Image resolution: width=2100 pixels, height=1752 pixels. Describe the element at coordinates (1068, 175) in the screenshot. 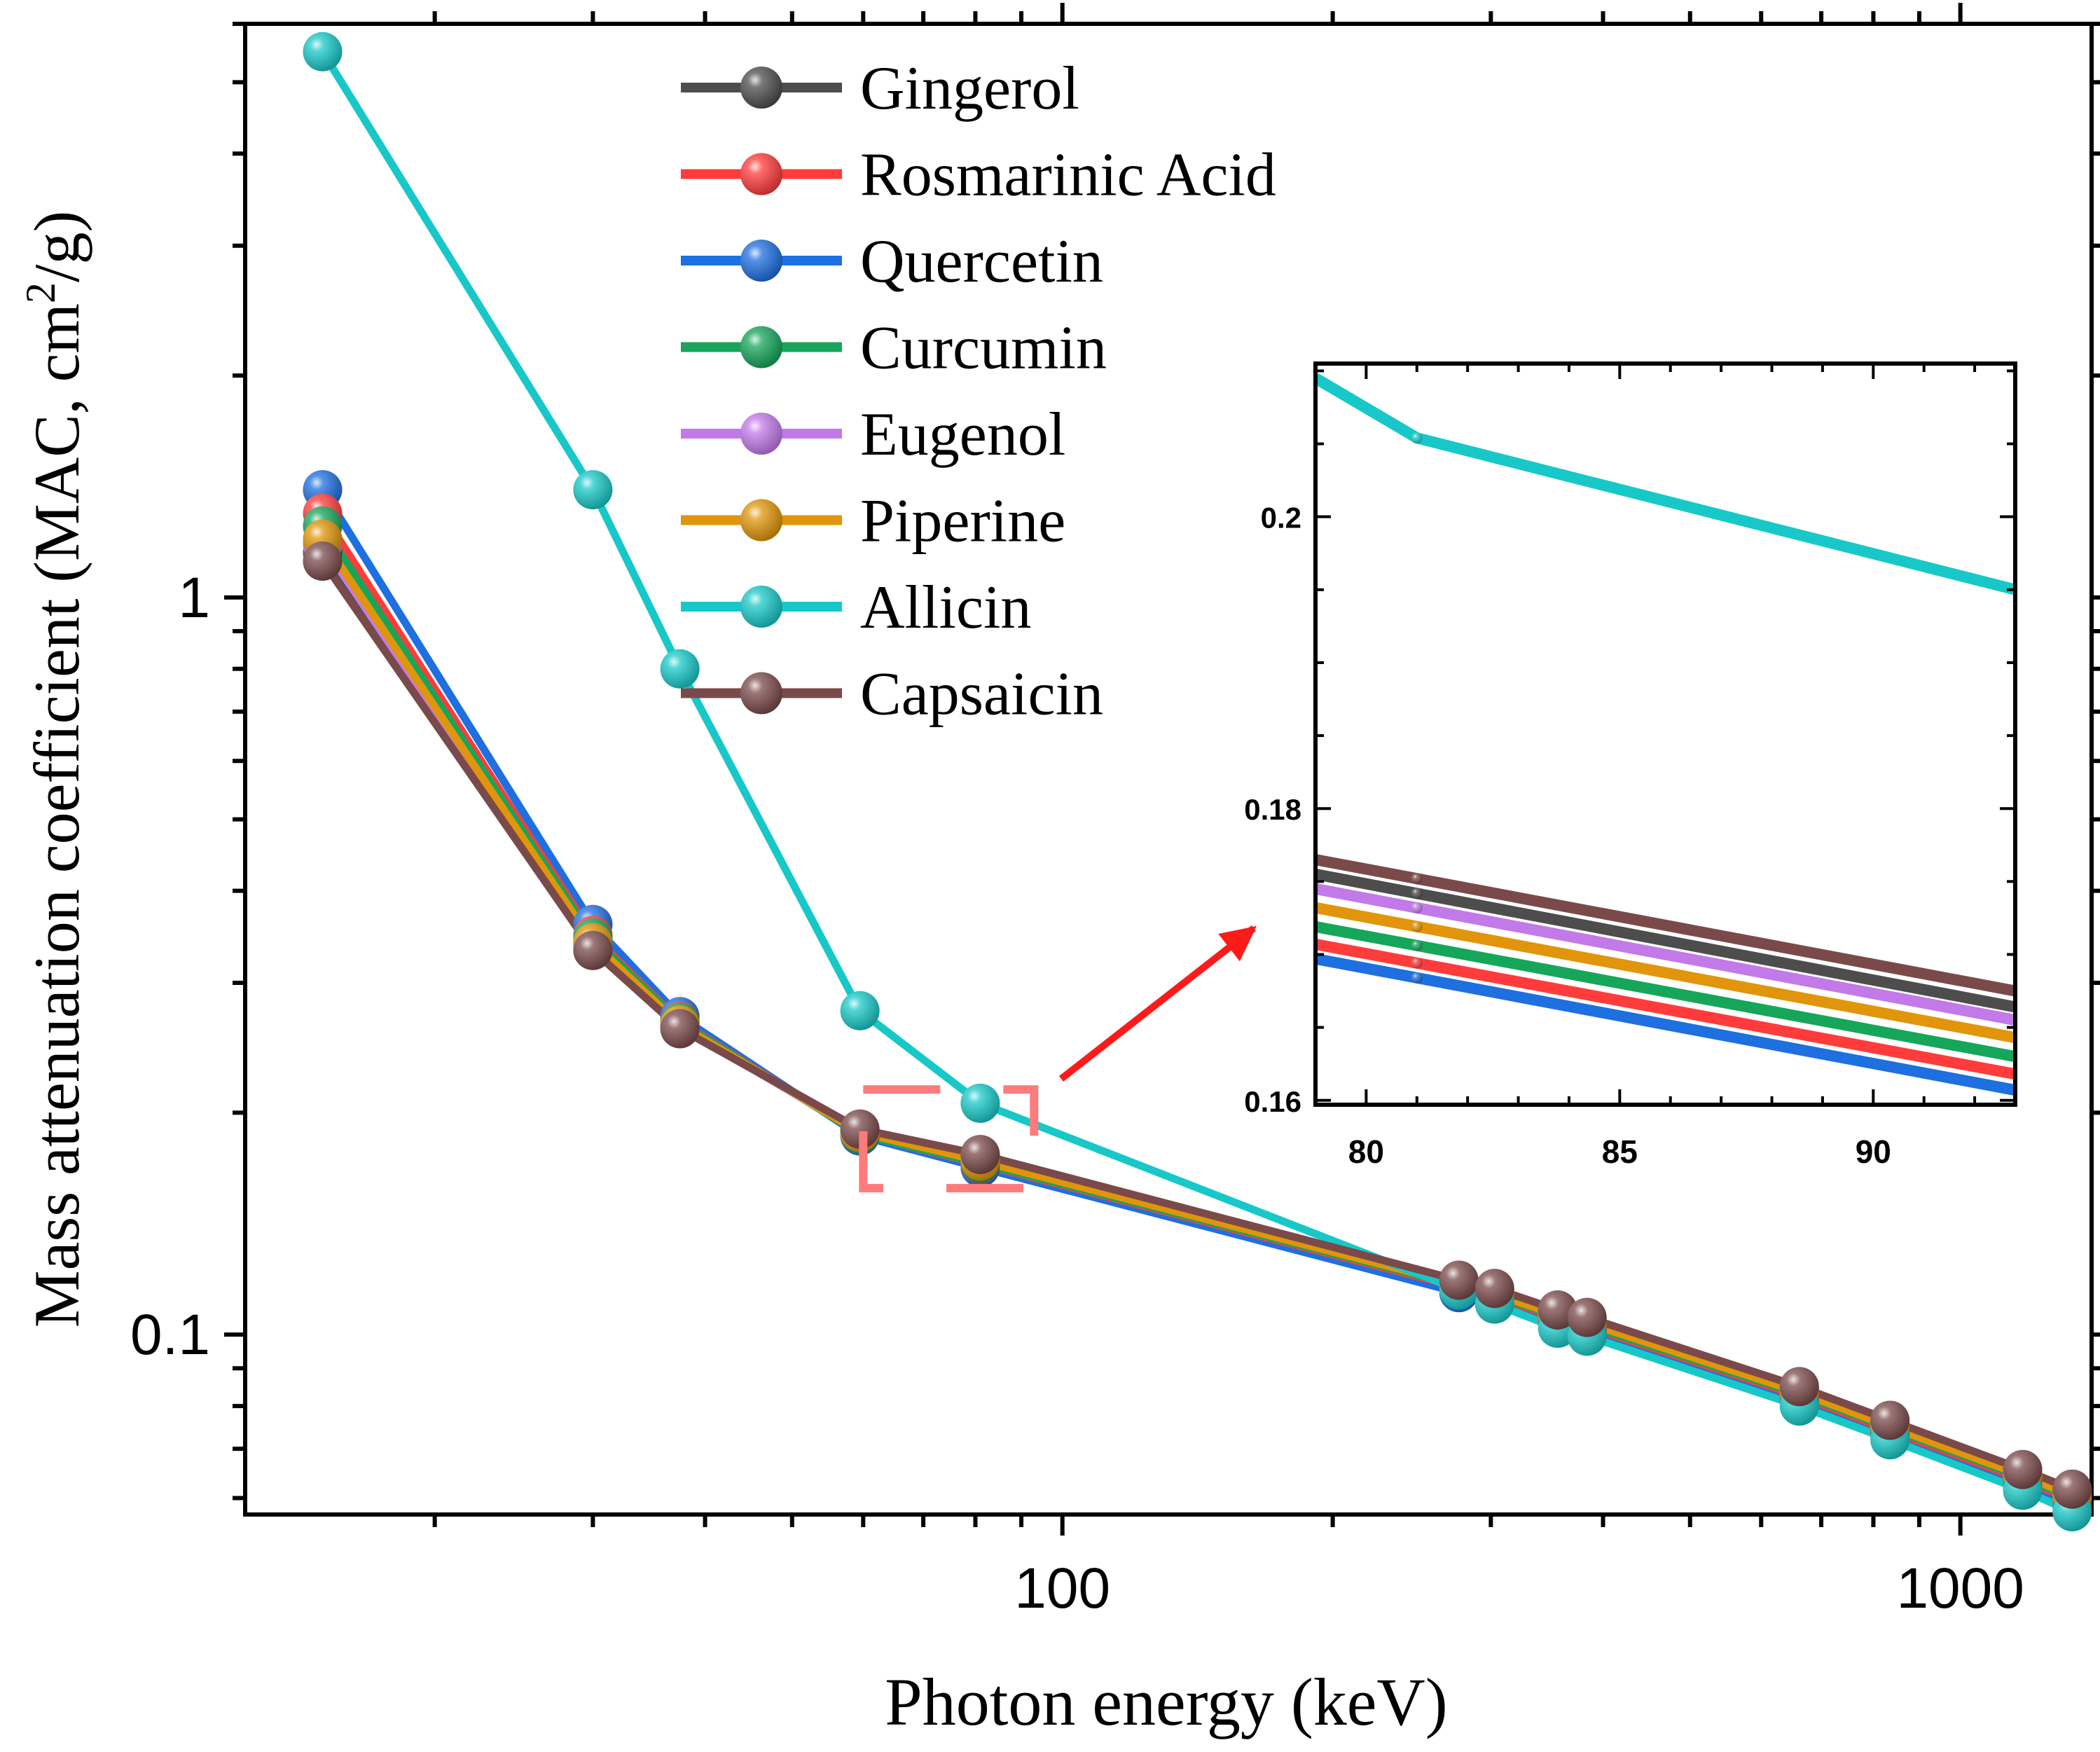

I see `legend-label: Rosmarinic Acid` at that location.